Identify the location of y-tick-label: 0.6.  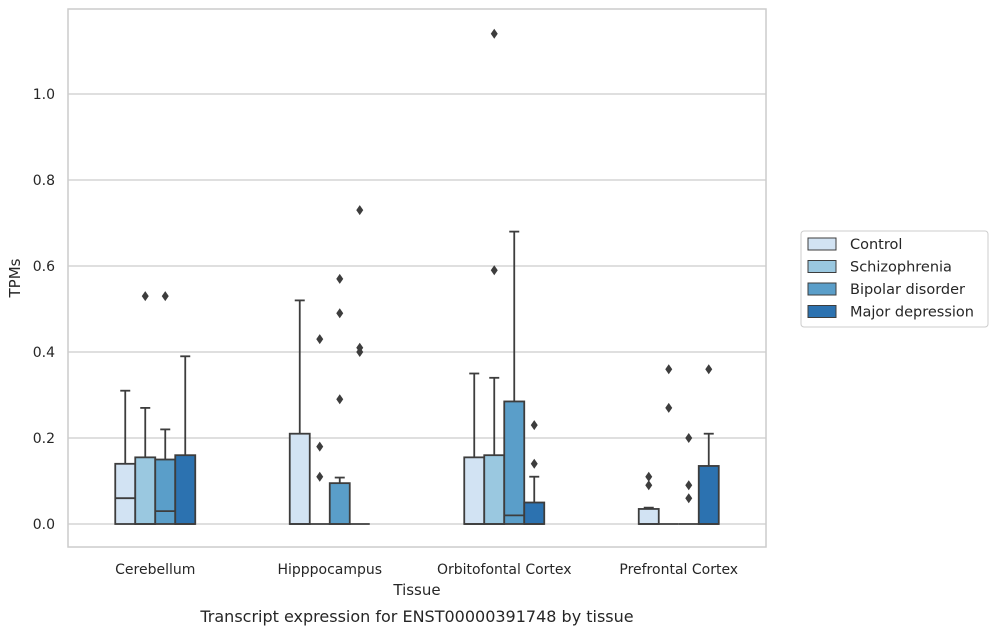
(44, 267).